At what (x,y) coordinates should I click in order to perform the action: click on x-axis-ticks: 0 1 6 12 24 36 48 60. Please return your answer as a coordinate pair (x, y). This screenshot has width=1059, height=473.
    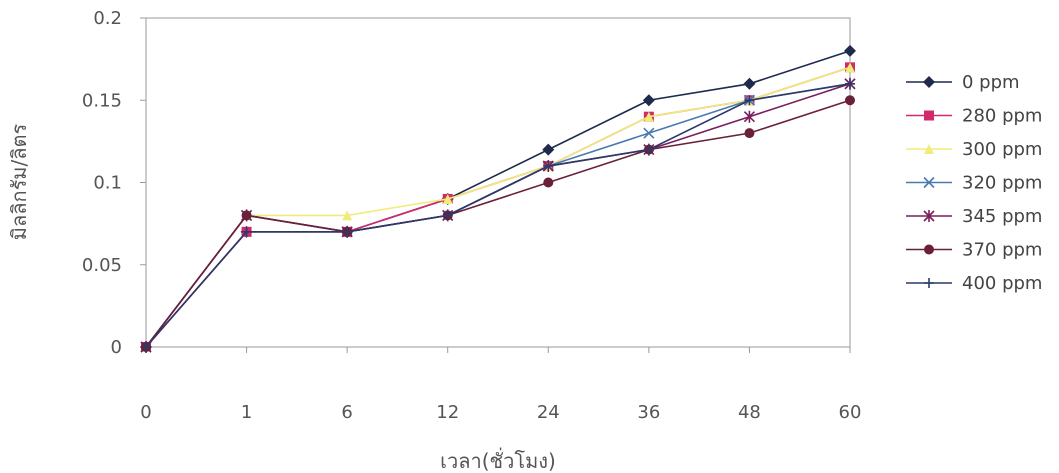
    Looking at the image, I should click on (500, 385).